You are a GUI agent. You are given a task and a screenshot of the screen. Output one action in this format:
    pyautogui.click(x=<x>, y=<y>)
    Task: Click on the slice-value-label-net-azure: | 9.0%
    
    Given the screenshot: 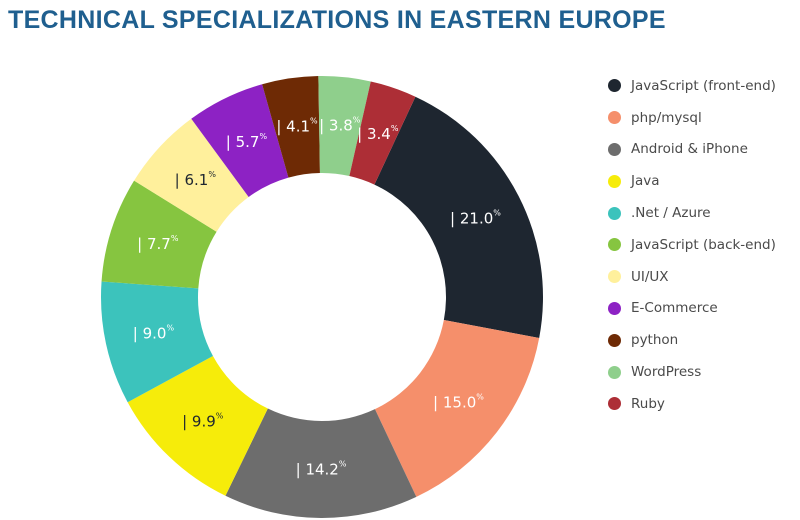 What is the action you would take?
    pyautogui.click(x=154, y=333)
    